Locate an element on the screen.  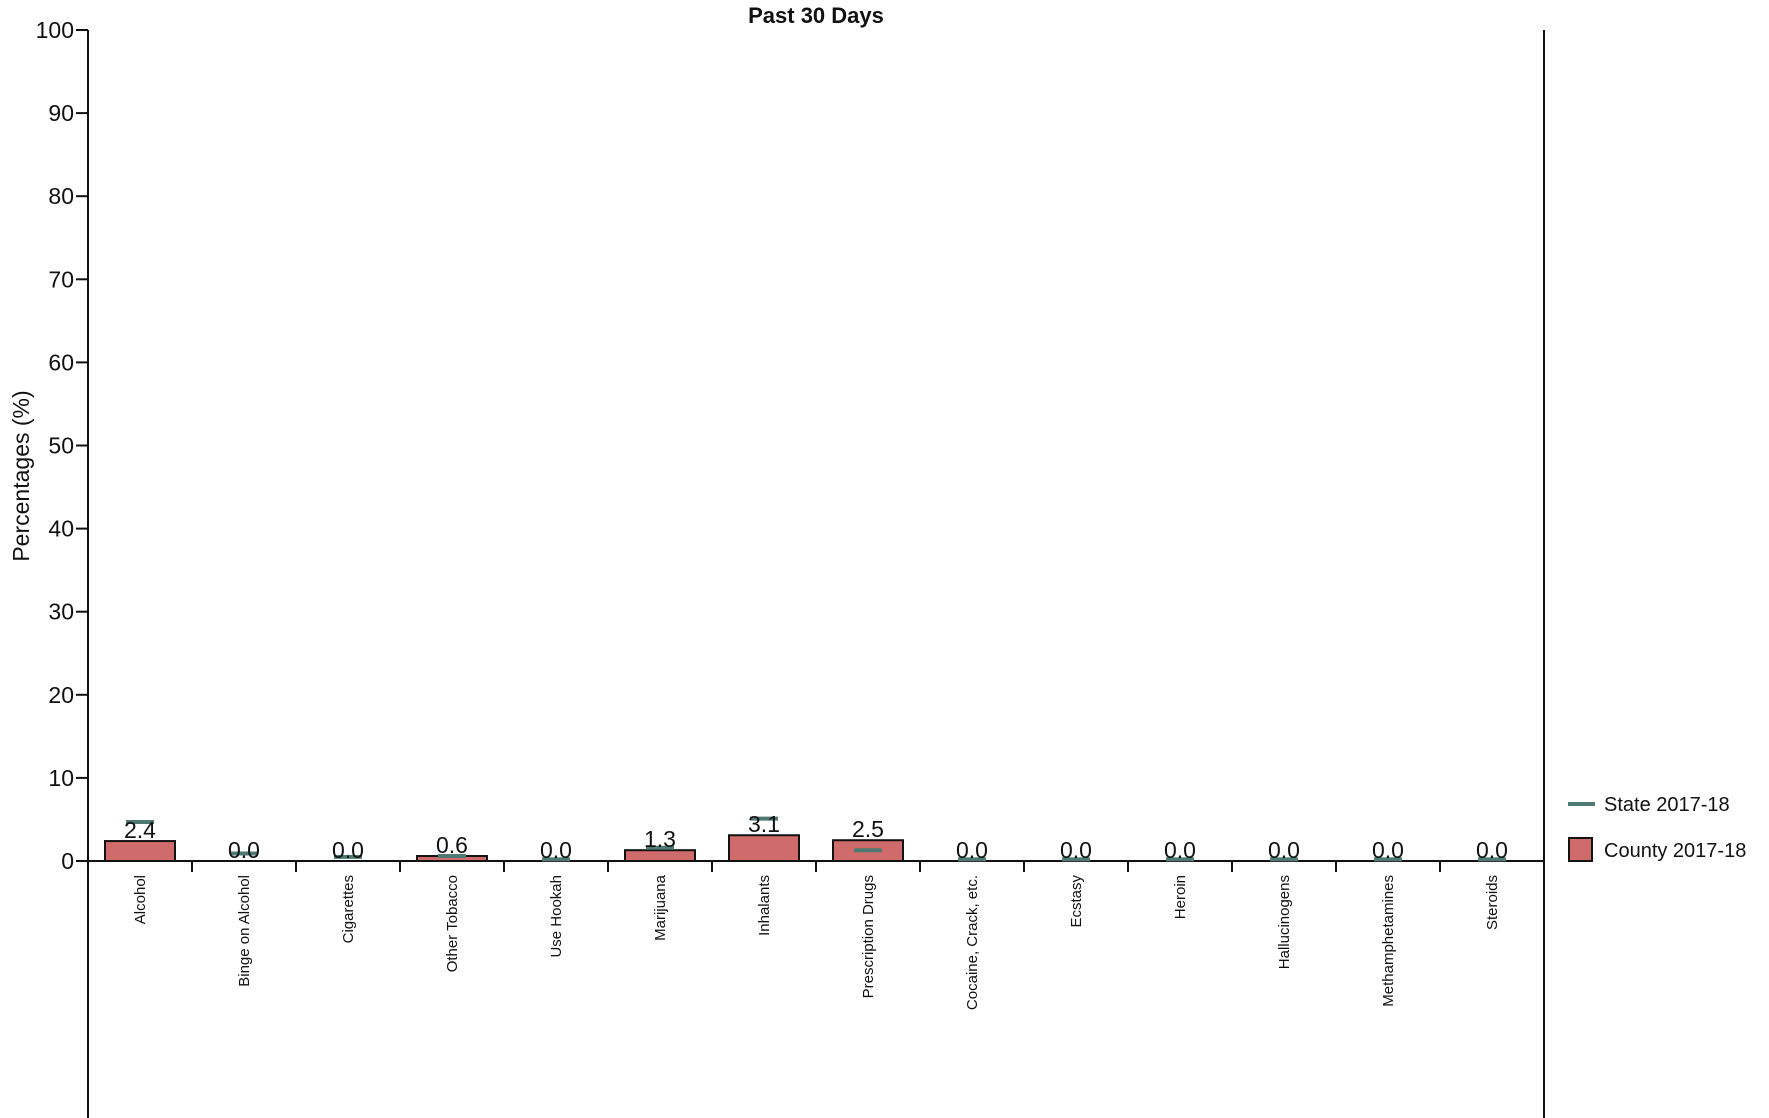
legend: State 2017-18 County 2017-18 is located at coordinates (1657, 828).